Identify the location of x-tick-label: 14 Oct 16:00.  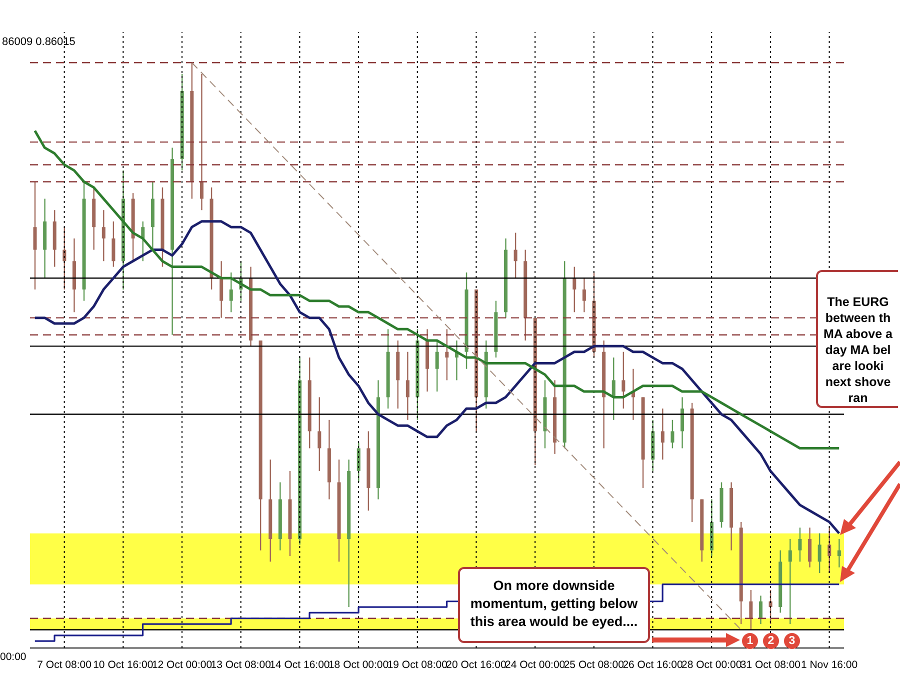
(300, 665).